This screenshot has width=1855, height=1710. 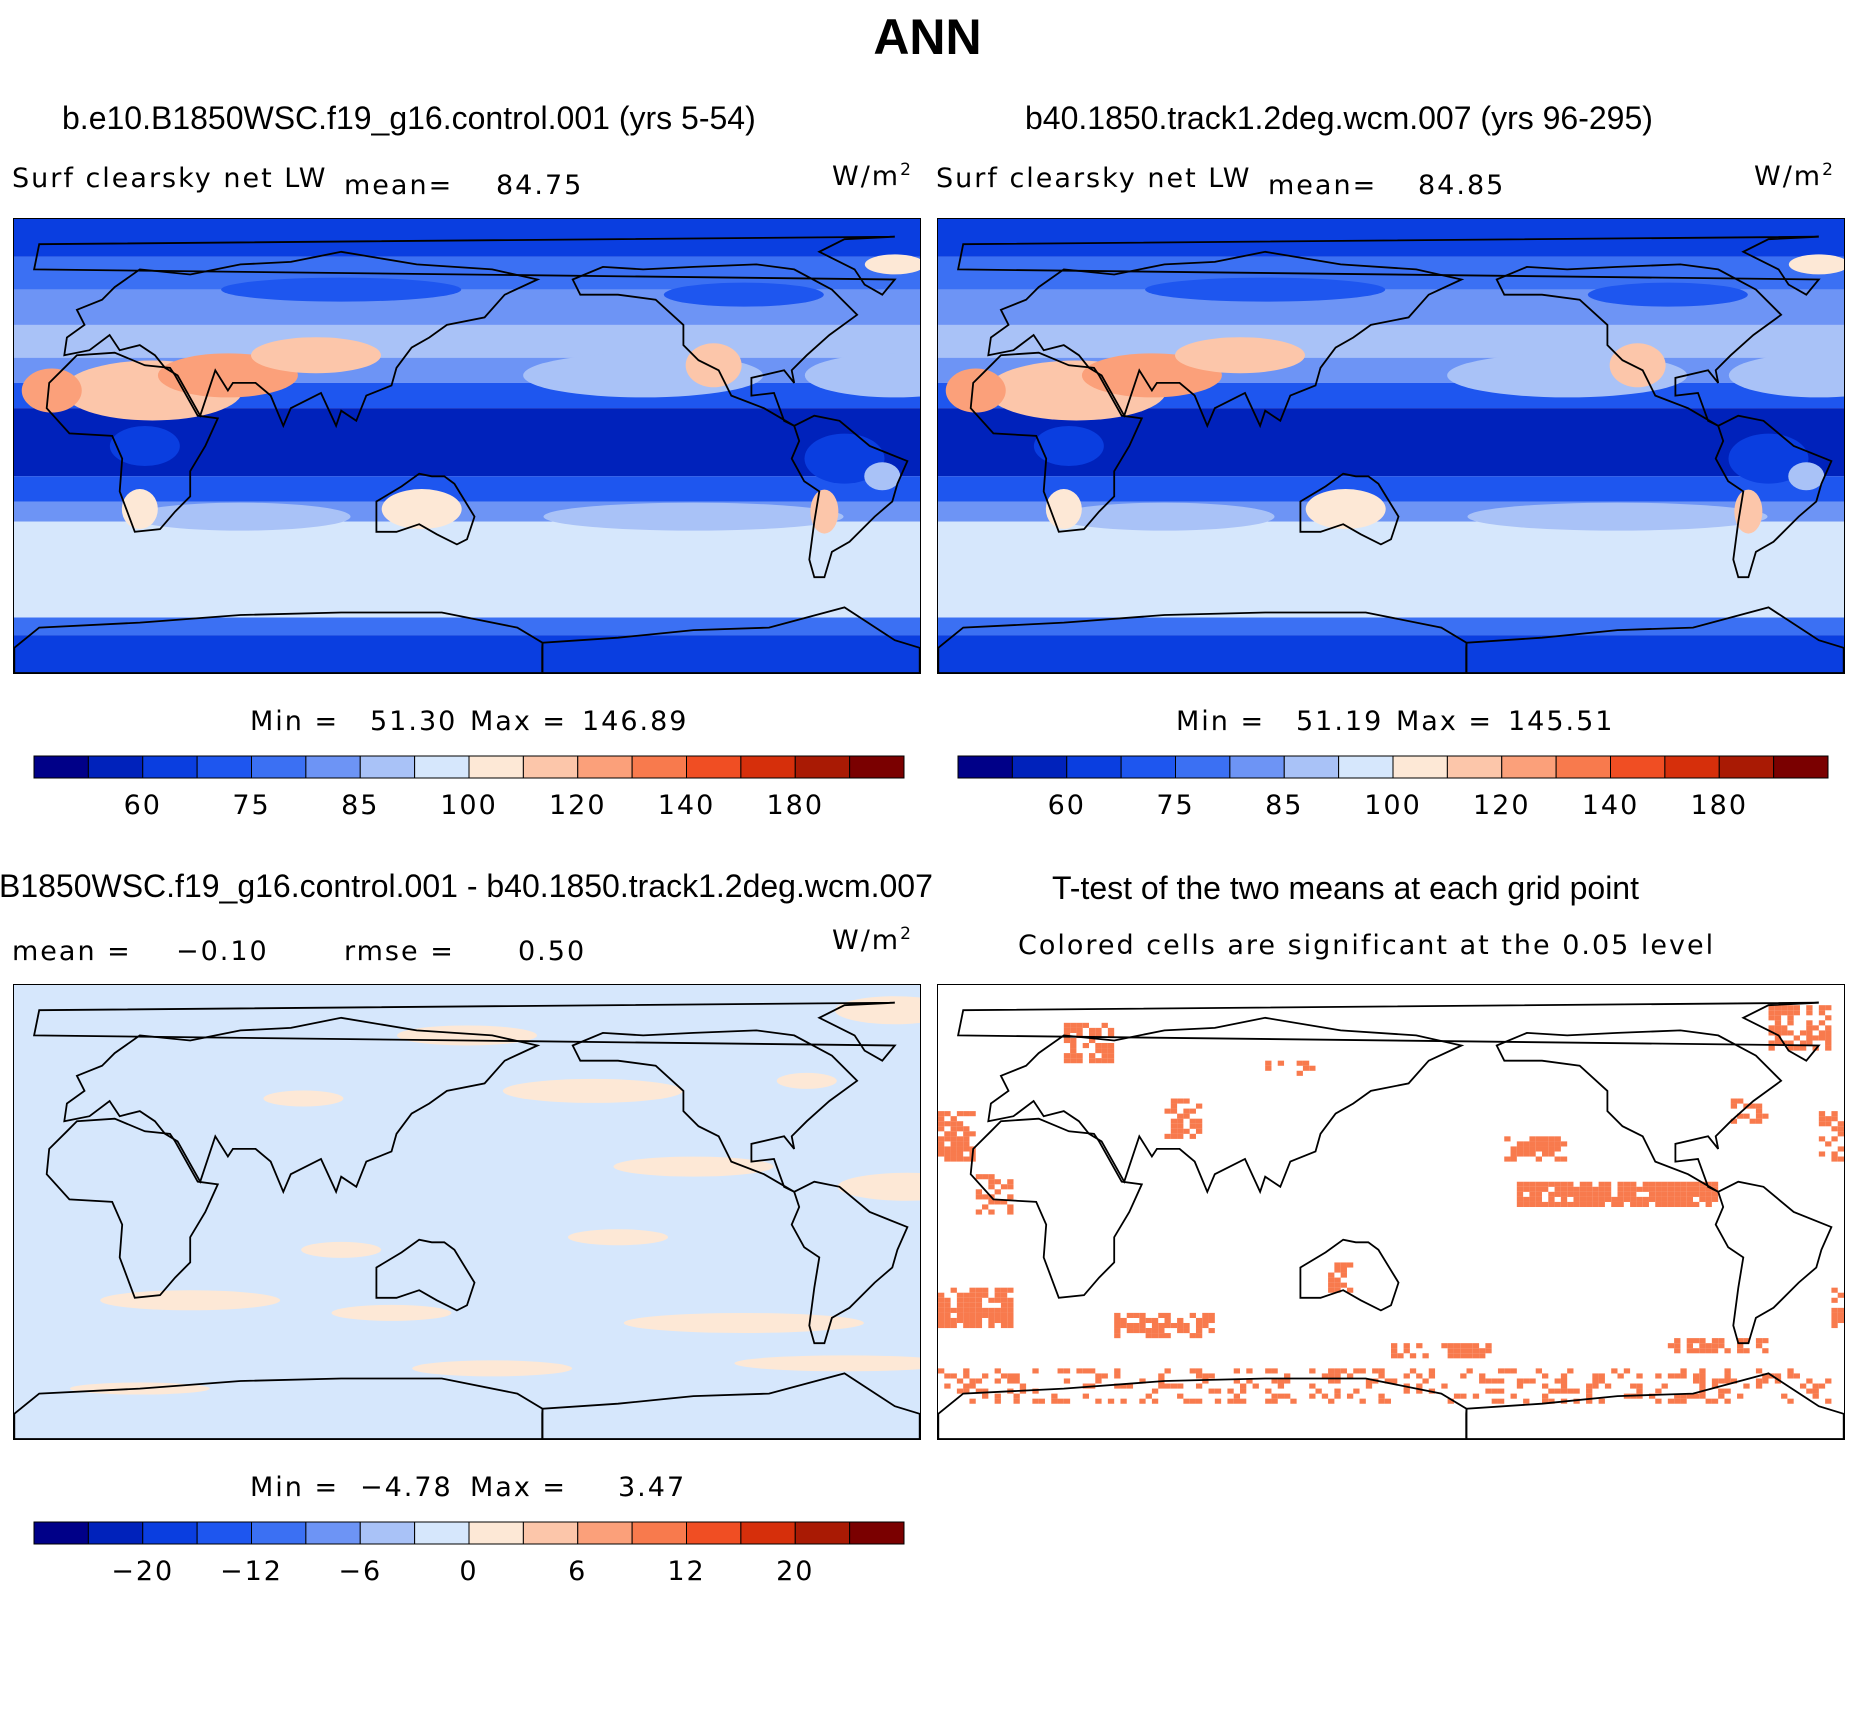 What do you see at coordinates (142, 1571) in the screenshot?
I see `colorbar-tick-label: −20` at bounding box center [142, 1571].